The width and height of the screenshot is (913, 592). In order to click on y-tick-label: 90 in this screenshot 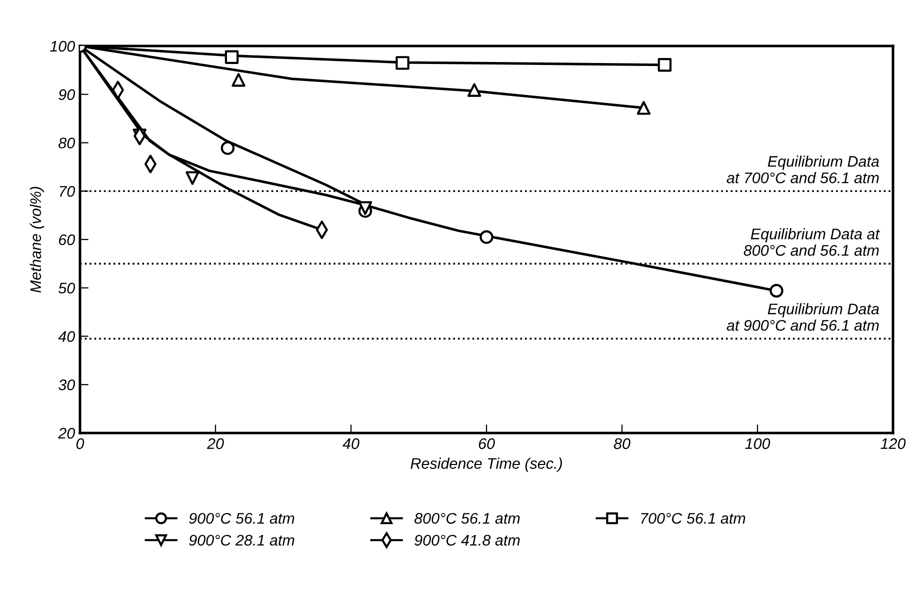, I will do `click(67, 94)`.